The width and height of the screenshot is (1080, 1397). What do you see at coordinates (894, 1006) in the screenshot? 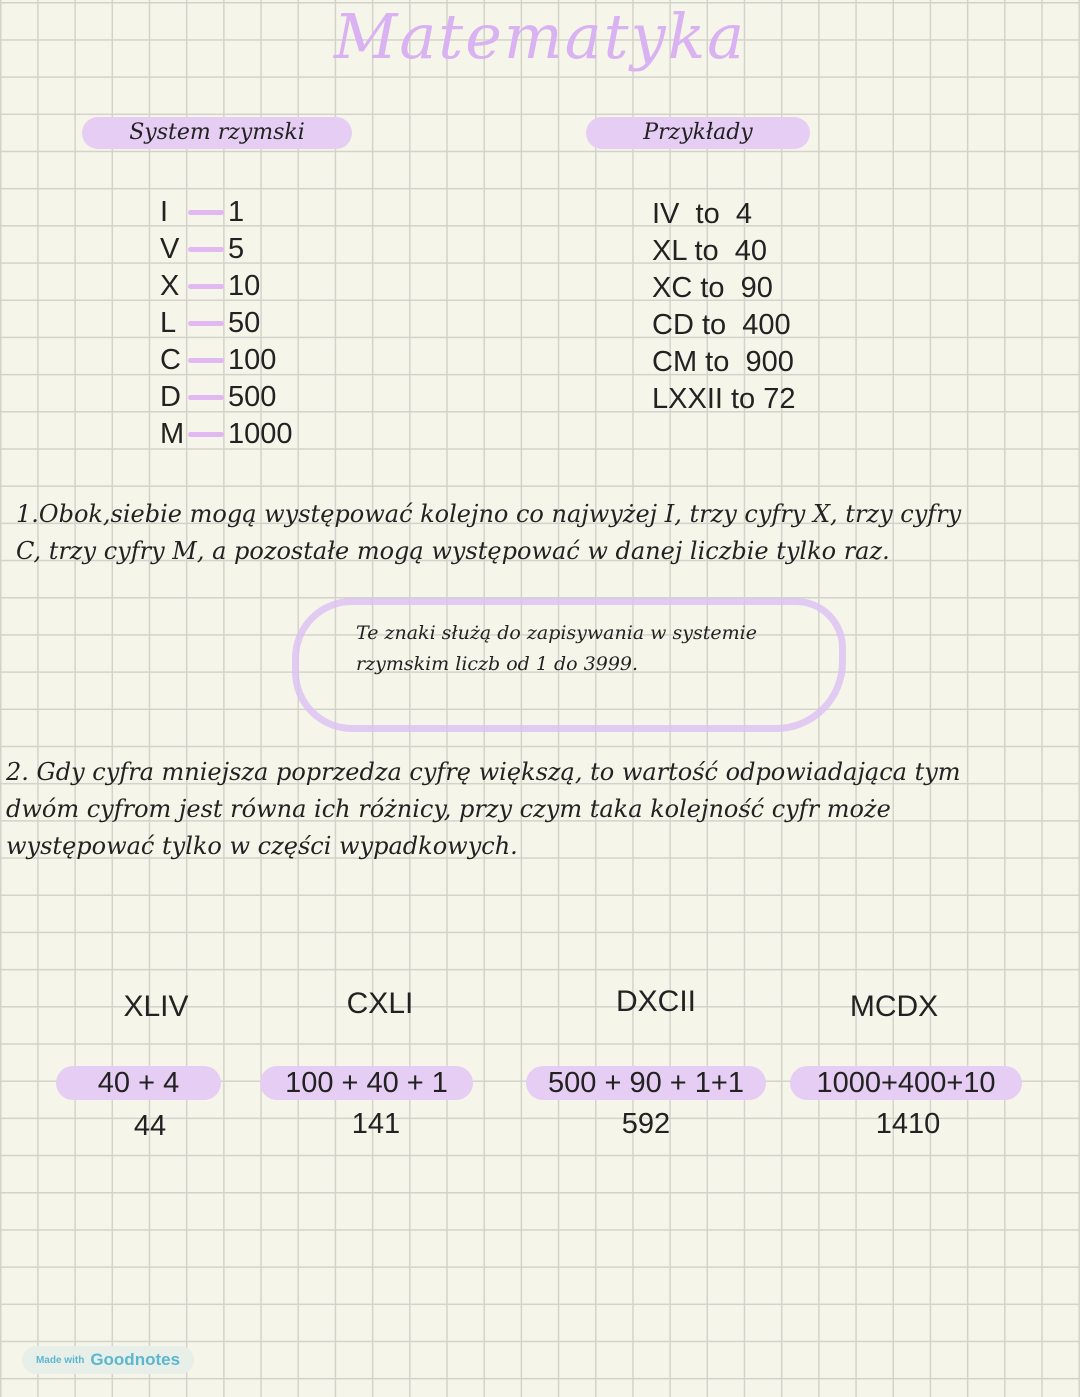
I see `conversion-roman: MCDX` at bounding box center [894, 1006].